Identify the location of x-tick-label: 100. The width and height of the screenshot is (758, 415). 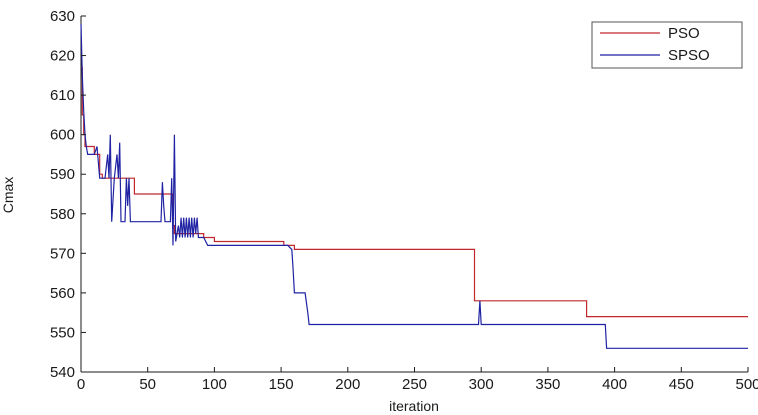
(214, 384).